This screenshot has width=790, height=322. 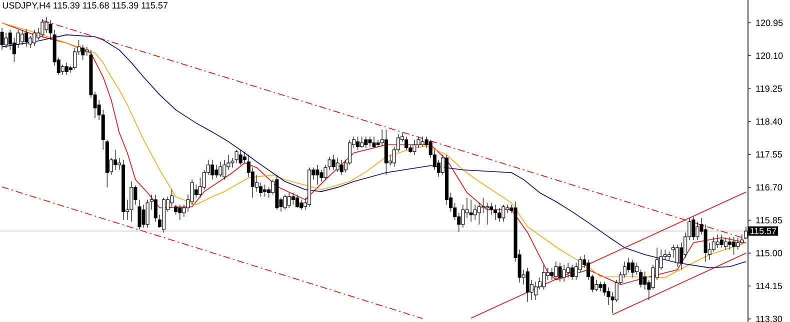 What do you see at coordinates (769, 319) in the screenshot?
I see `y-tick-label: 113.30` at bounding box center [769, 319].